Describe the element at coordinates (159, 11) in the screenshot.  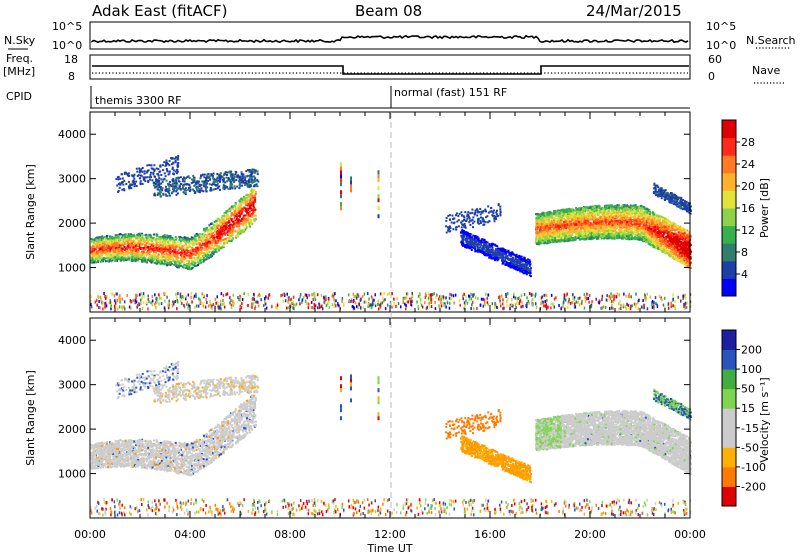
I see `radar-title: Adak East (fitACF)` at that location.